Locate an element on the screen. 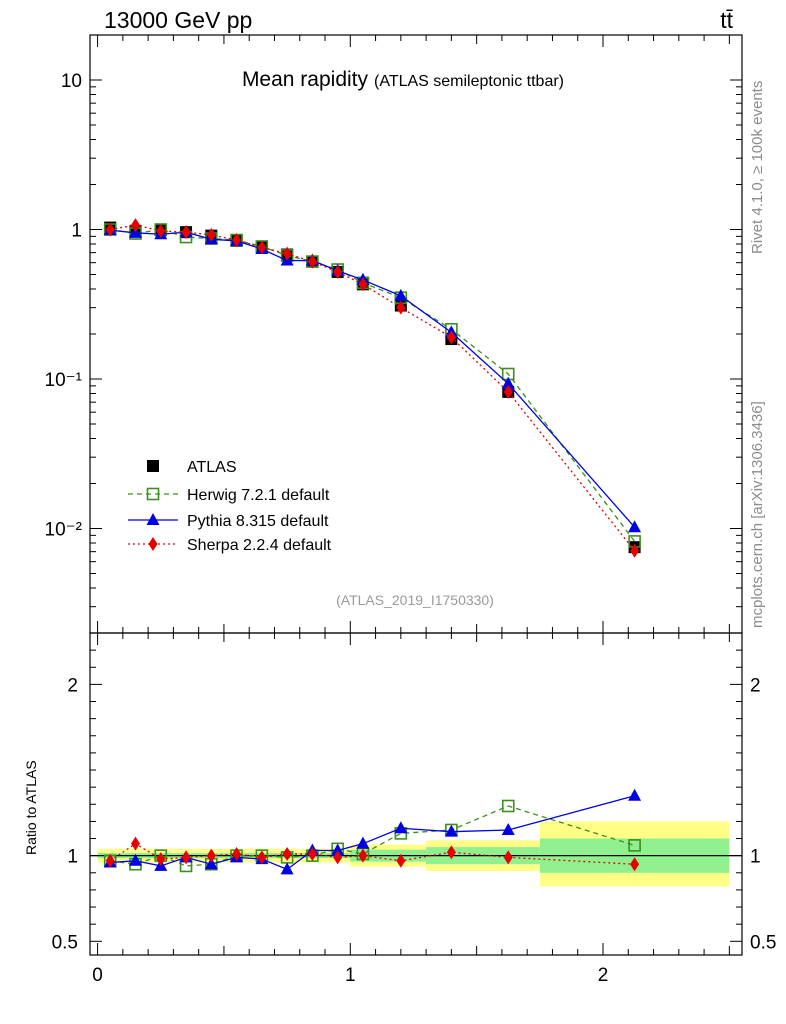  rivet-version-label: Rivet 4.1.0, ≥ 100k events is located at coordinates (757, 167).